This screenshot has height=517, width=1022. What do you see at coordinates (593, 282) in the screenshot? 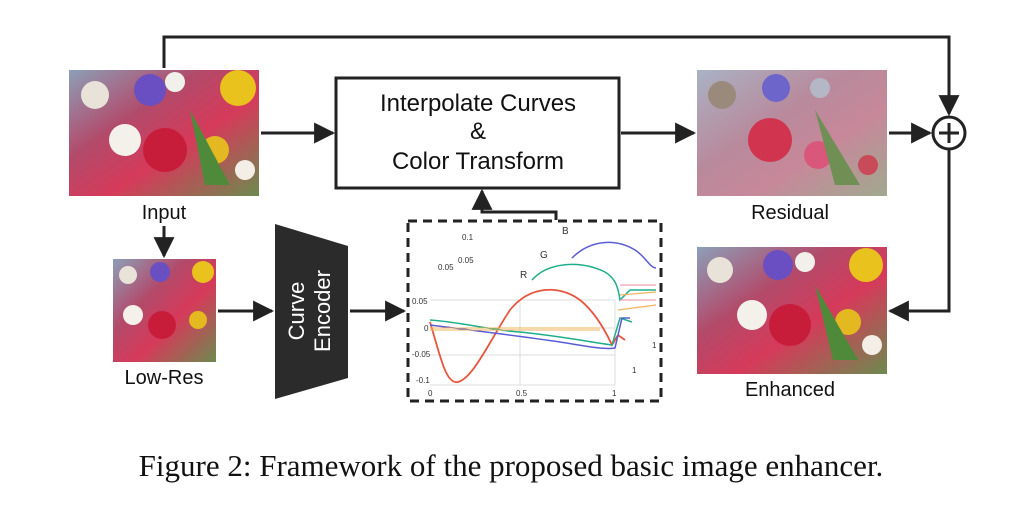
I see `curve-g-back` at bounding box center [593, 282].